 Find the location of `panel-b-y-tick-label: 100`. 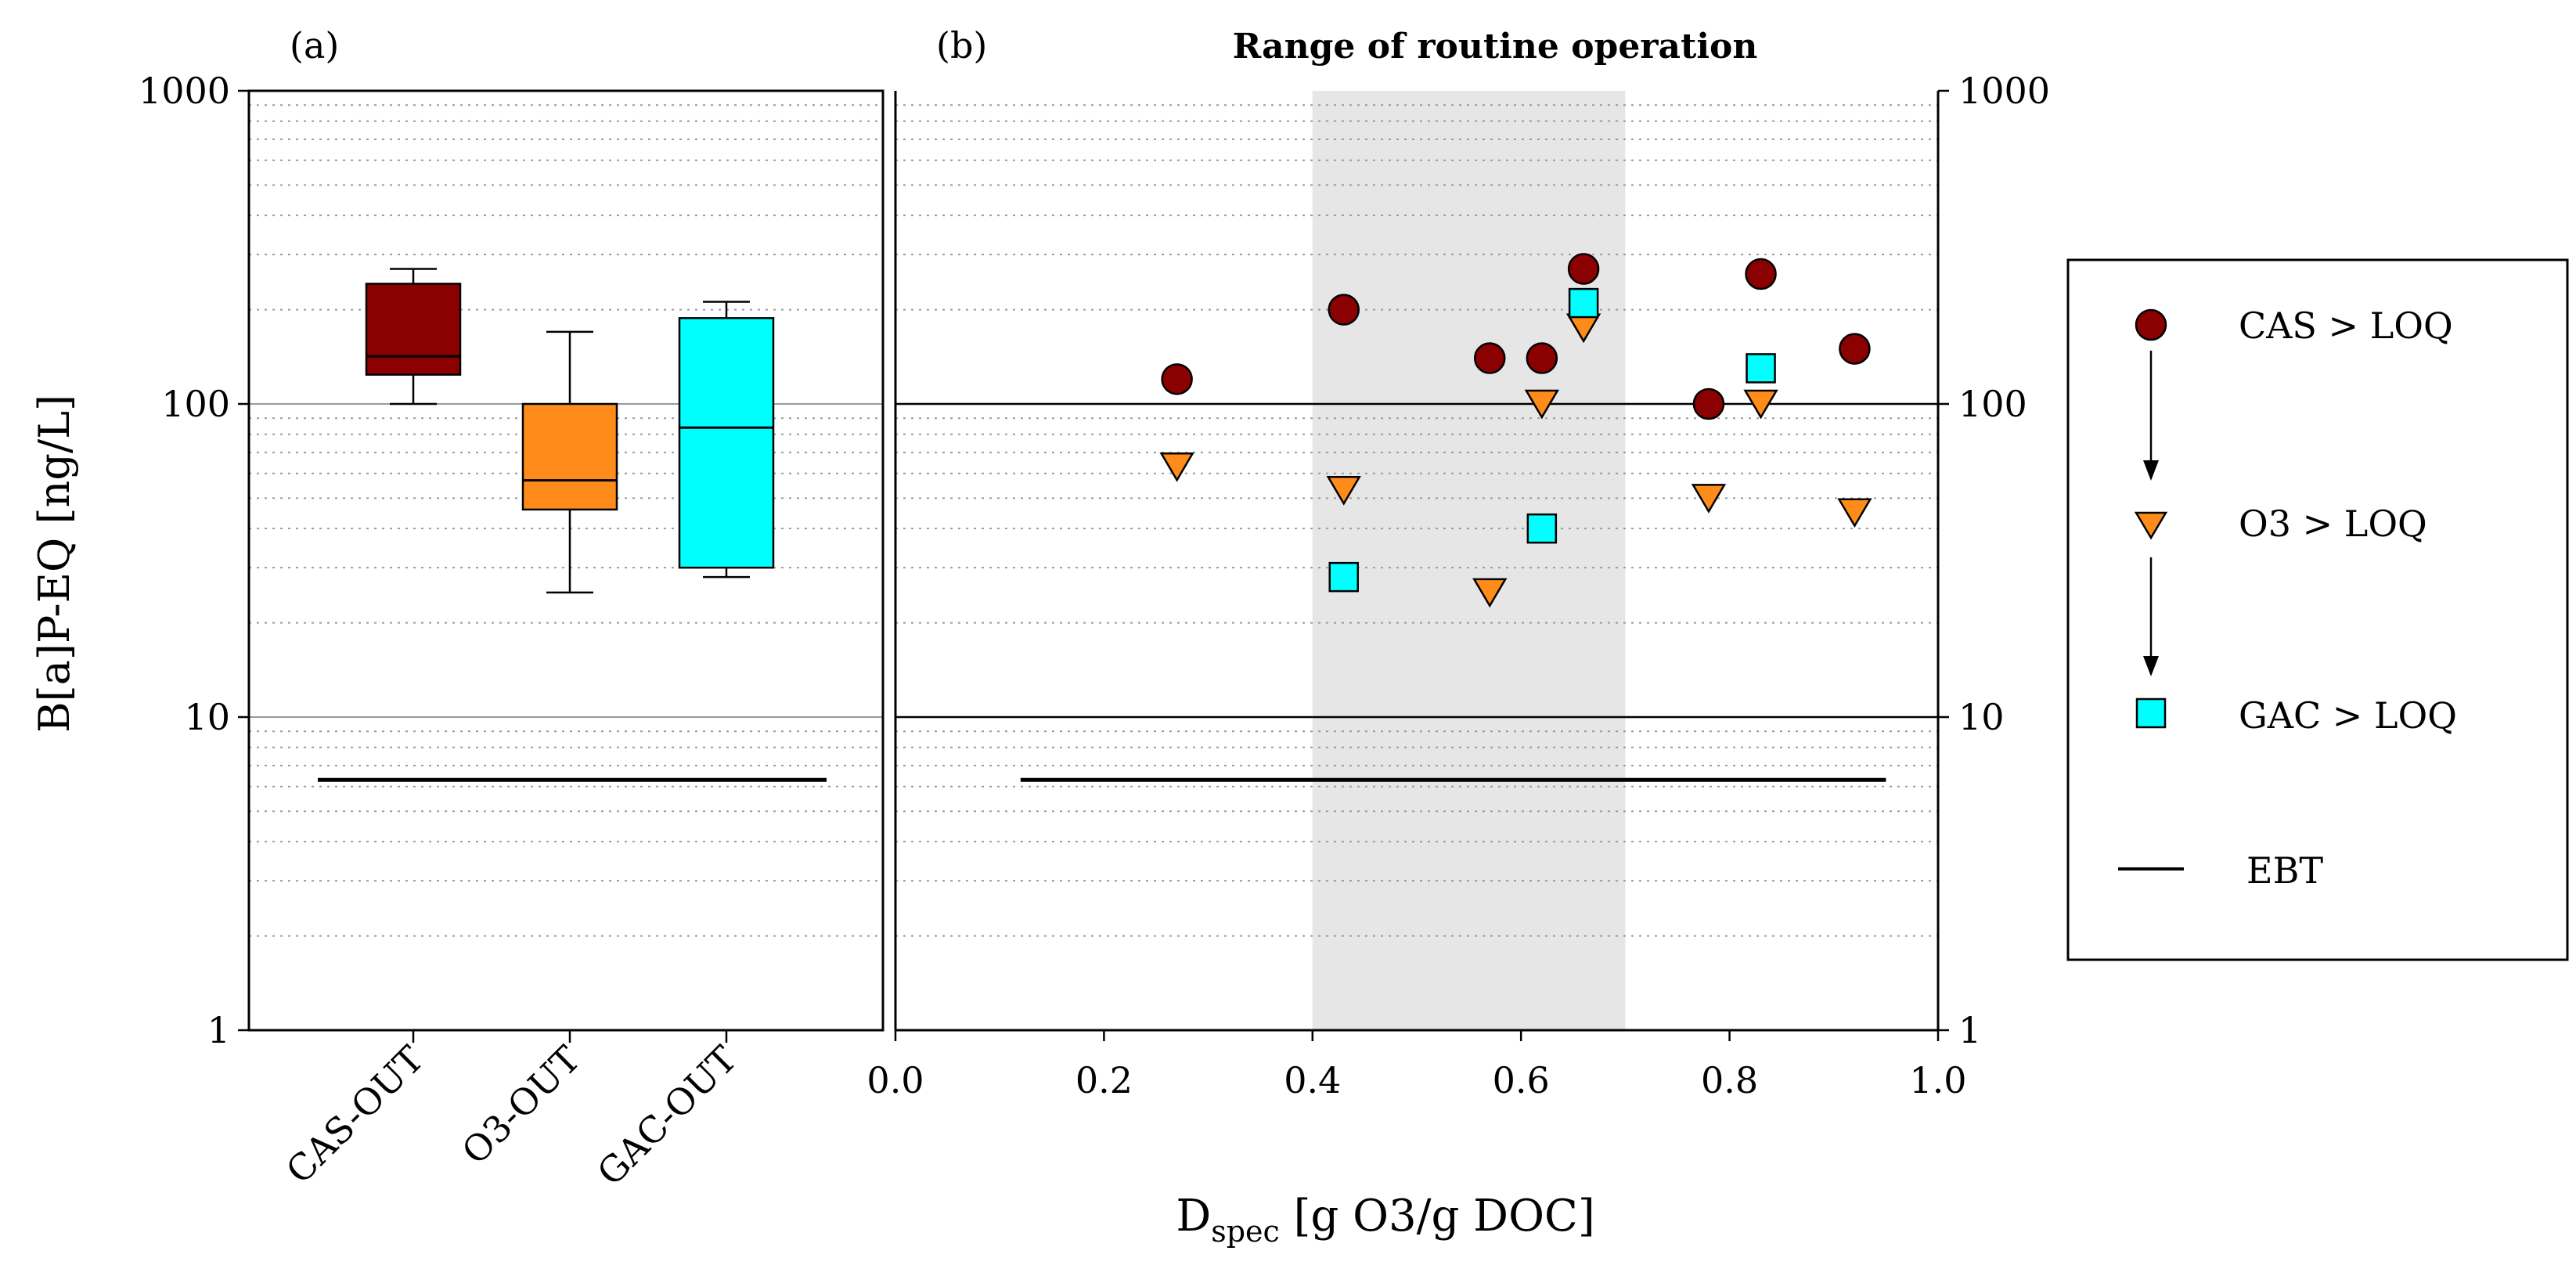

panel-b-y-tick-label: 100 is located at coordinates (1992, 404).